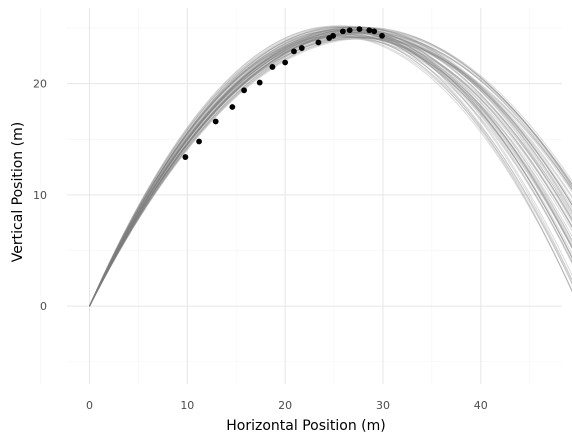  I want to click on y-tick-label: 20, so click(40, 84).